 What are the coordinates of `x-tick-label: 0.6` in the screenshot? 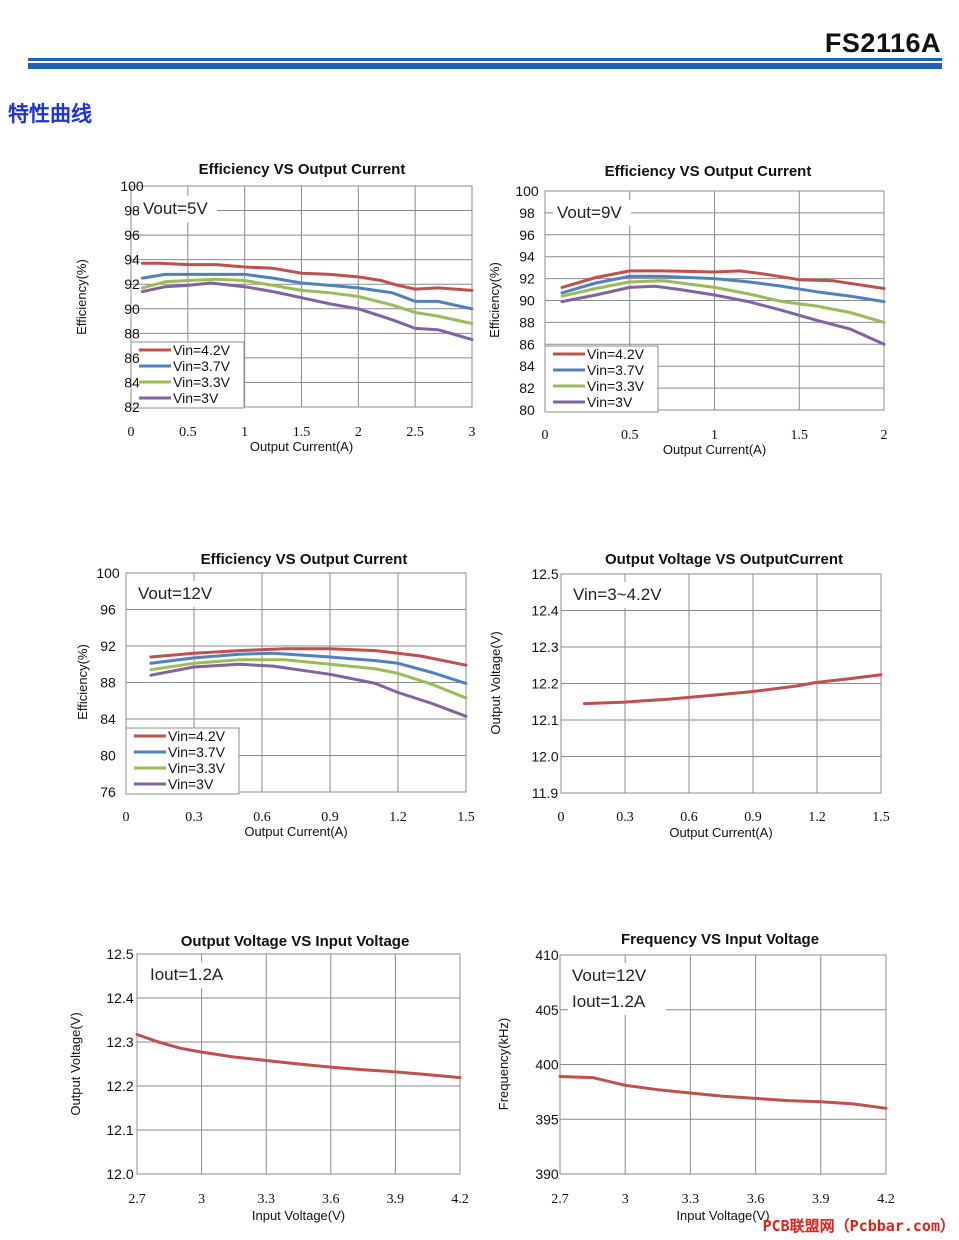 It's located at (262, 817).